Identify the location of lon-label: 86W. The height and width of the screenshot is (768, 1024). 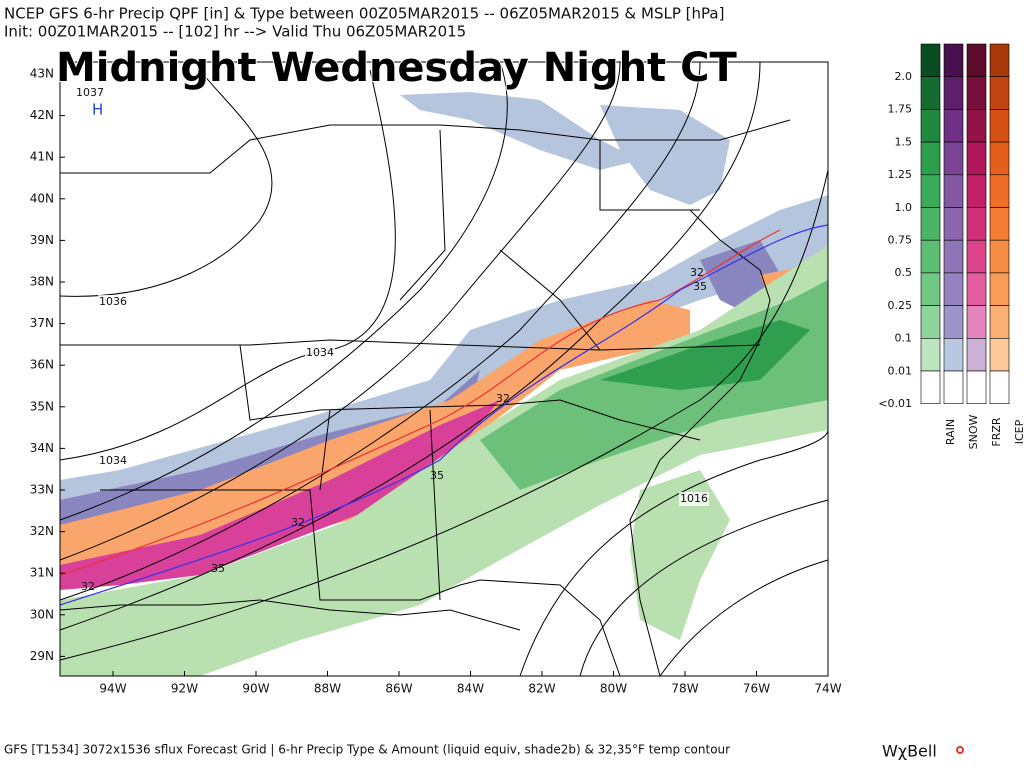
(398, 689).